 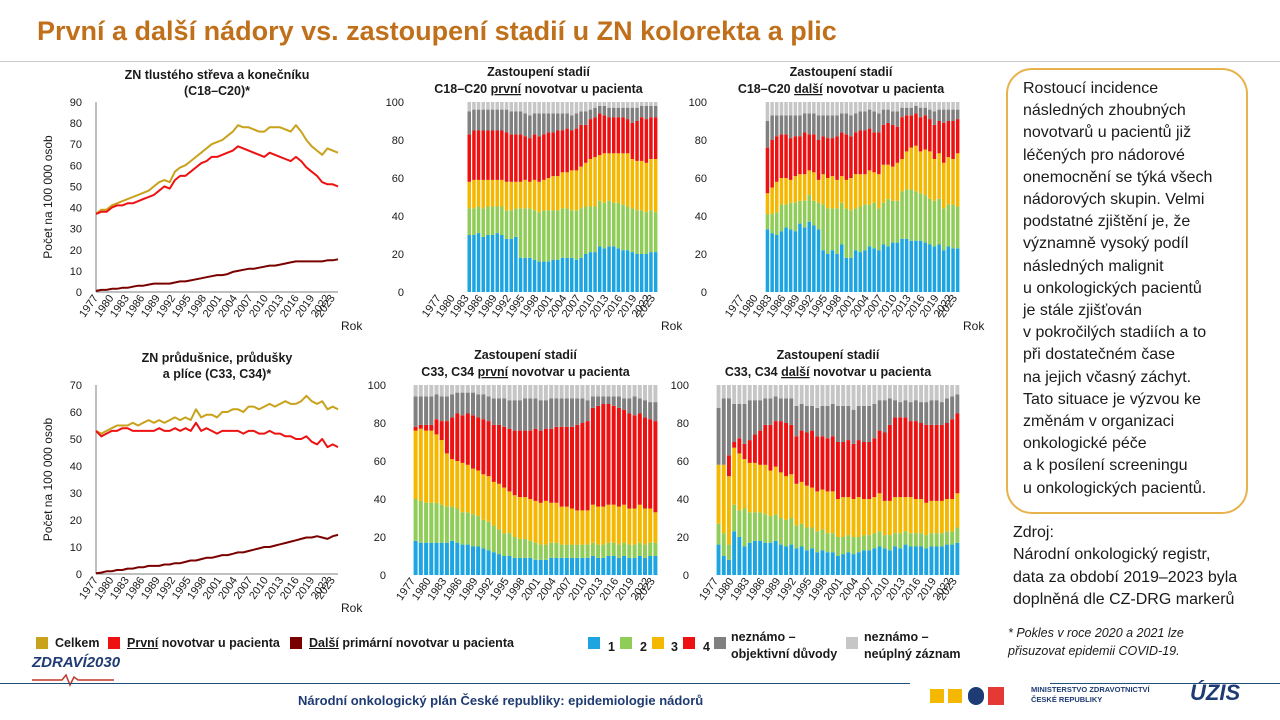 What do you see at coordinates (760, 557) in the screenshot?
I see `bar-chart-4-bar-1985-s1` at bounding box center [760, 557].